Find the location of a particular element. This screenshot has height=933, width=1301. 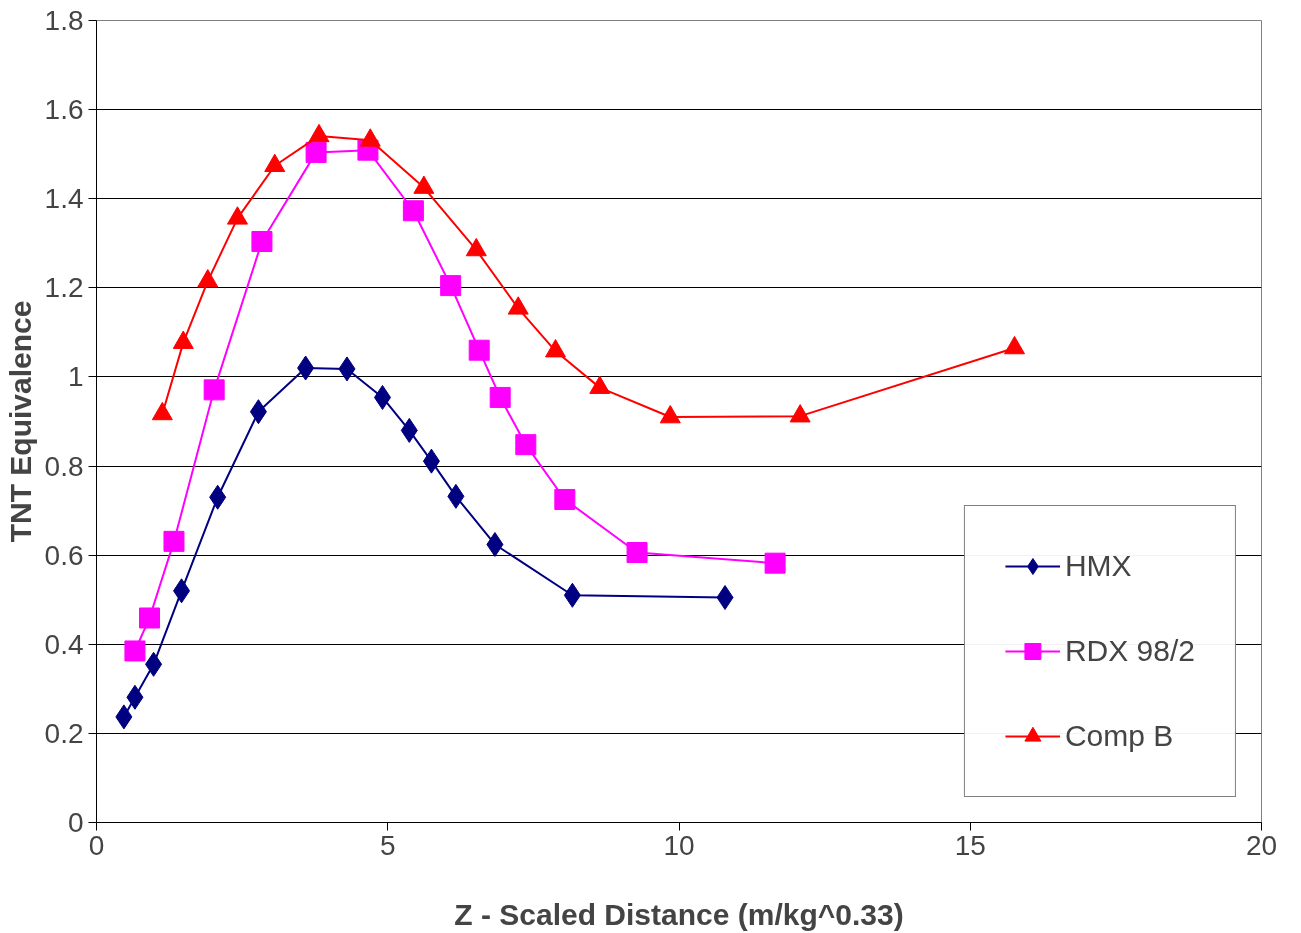

y-tick-label: 0.6 is located at coordinates (64, 555).